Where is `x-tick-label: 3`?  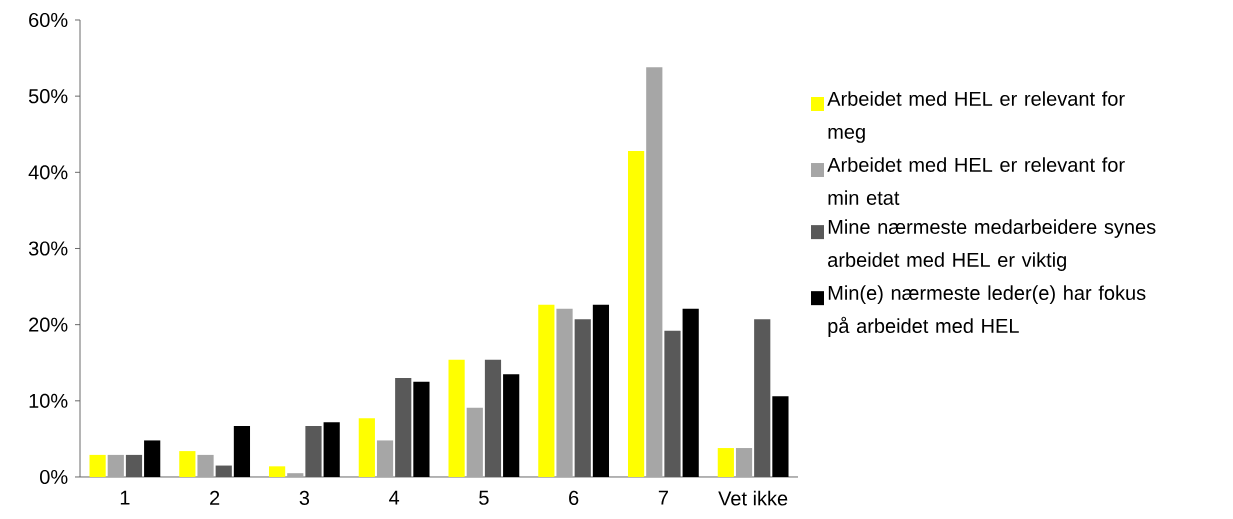 x-tick-label: 3 is located at coordinates (304, 498).